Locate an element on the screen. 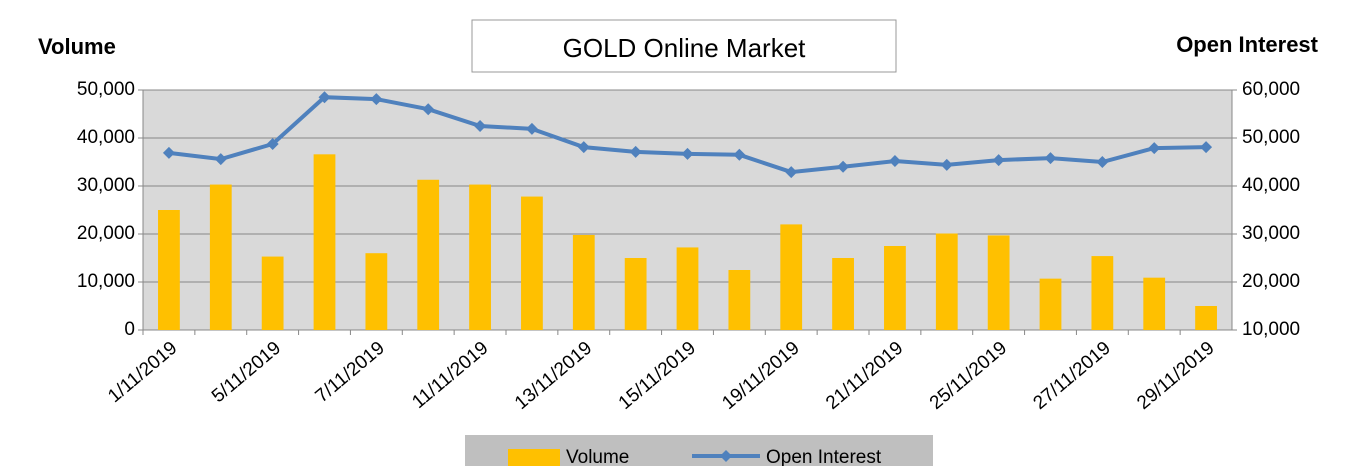 The image size is (1346, 466). x-tick-label: 21/11/2019 is located at coordinates (864, 376).